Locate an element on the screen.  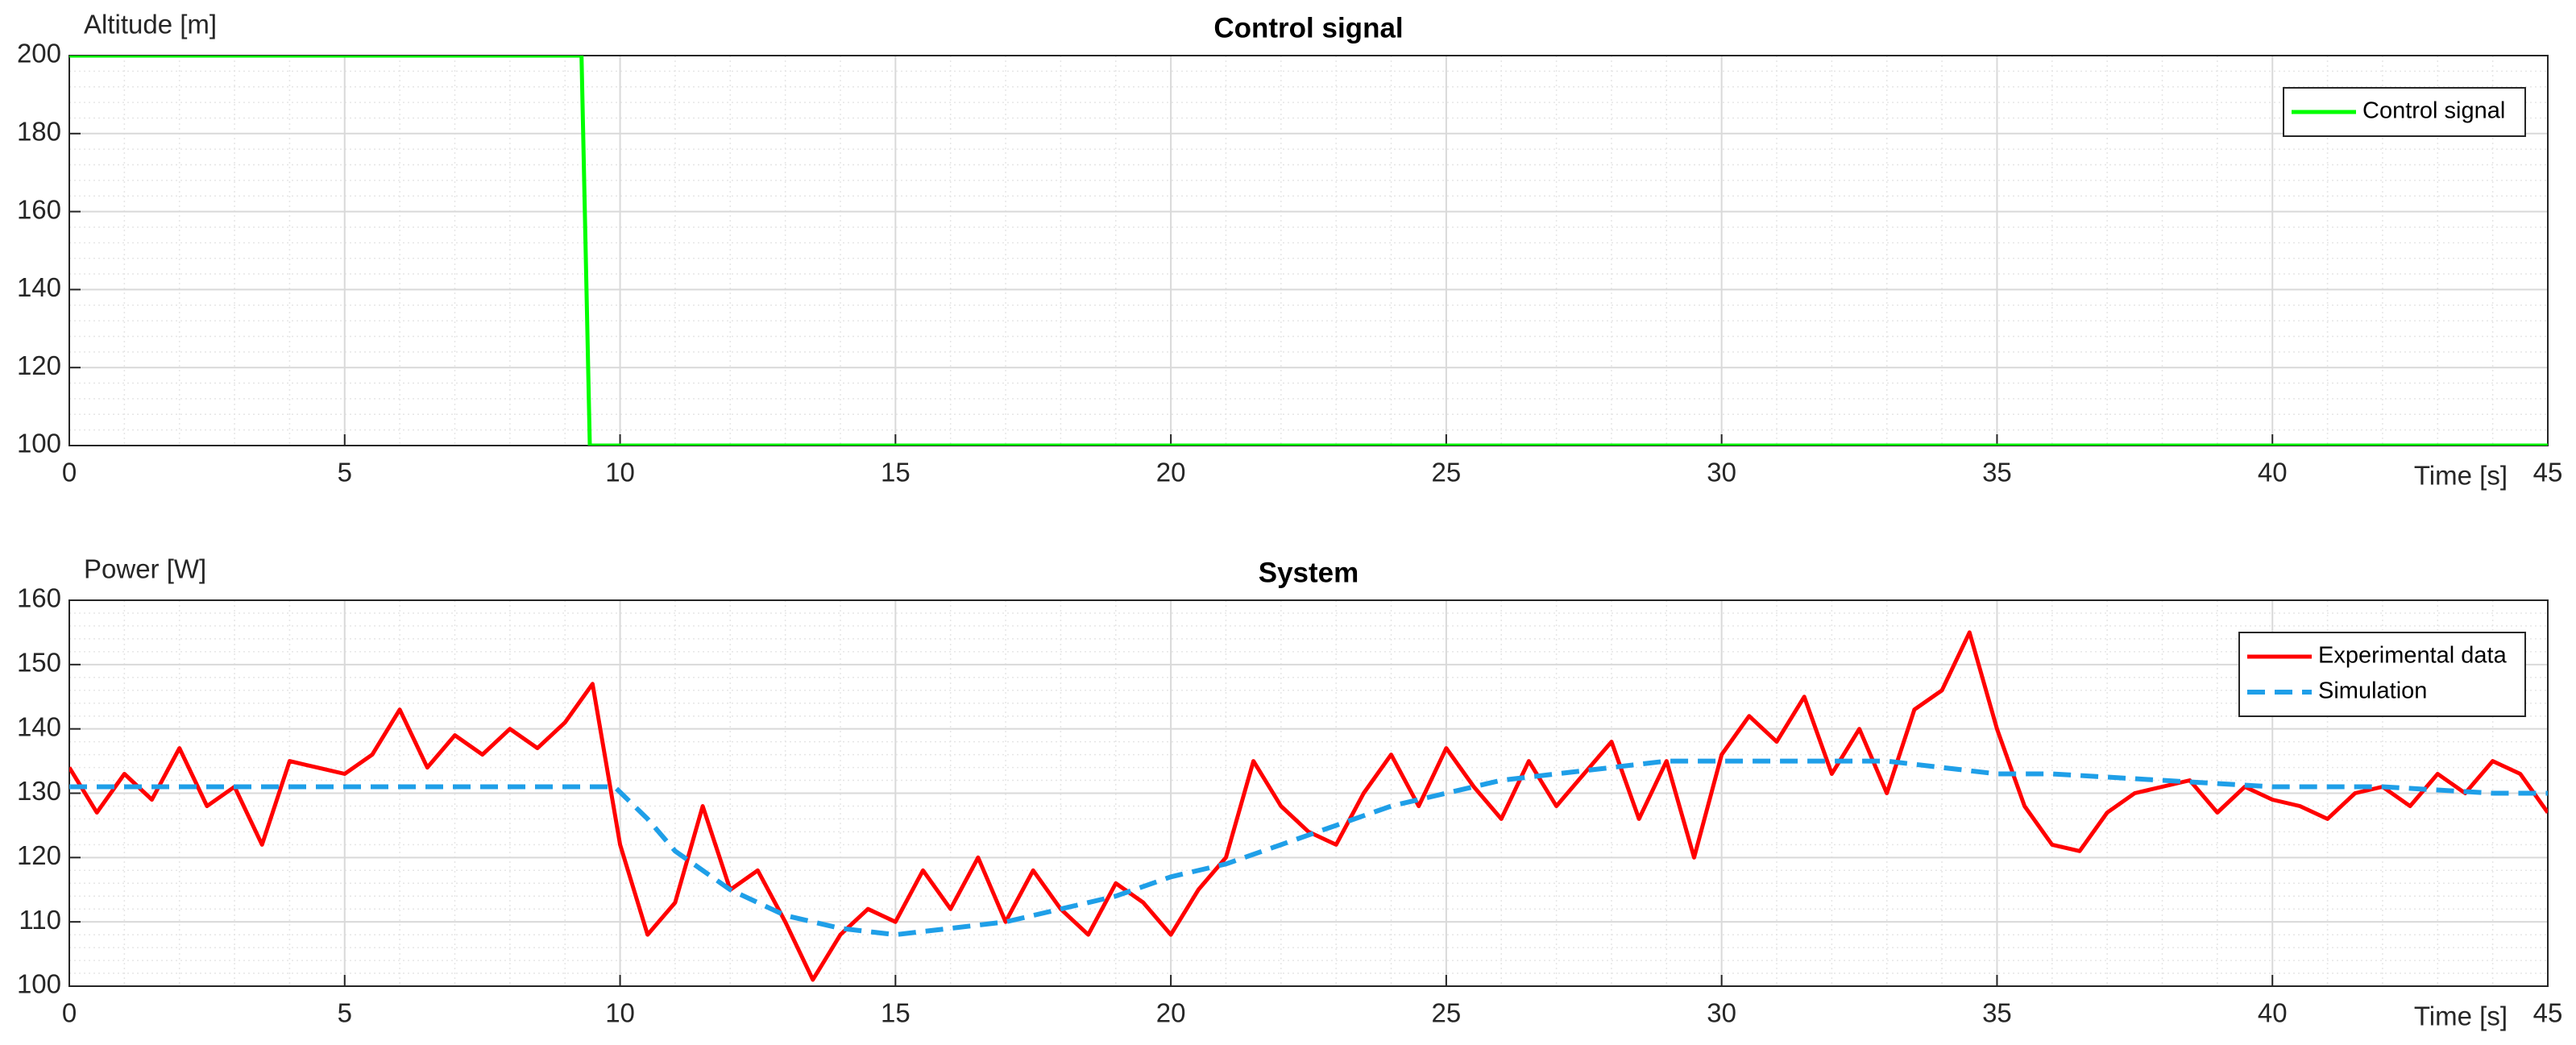
chart-title: System is located at coordinates (1309, 573).